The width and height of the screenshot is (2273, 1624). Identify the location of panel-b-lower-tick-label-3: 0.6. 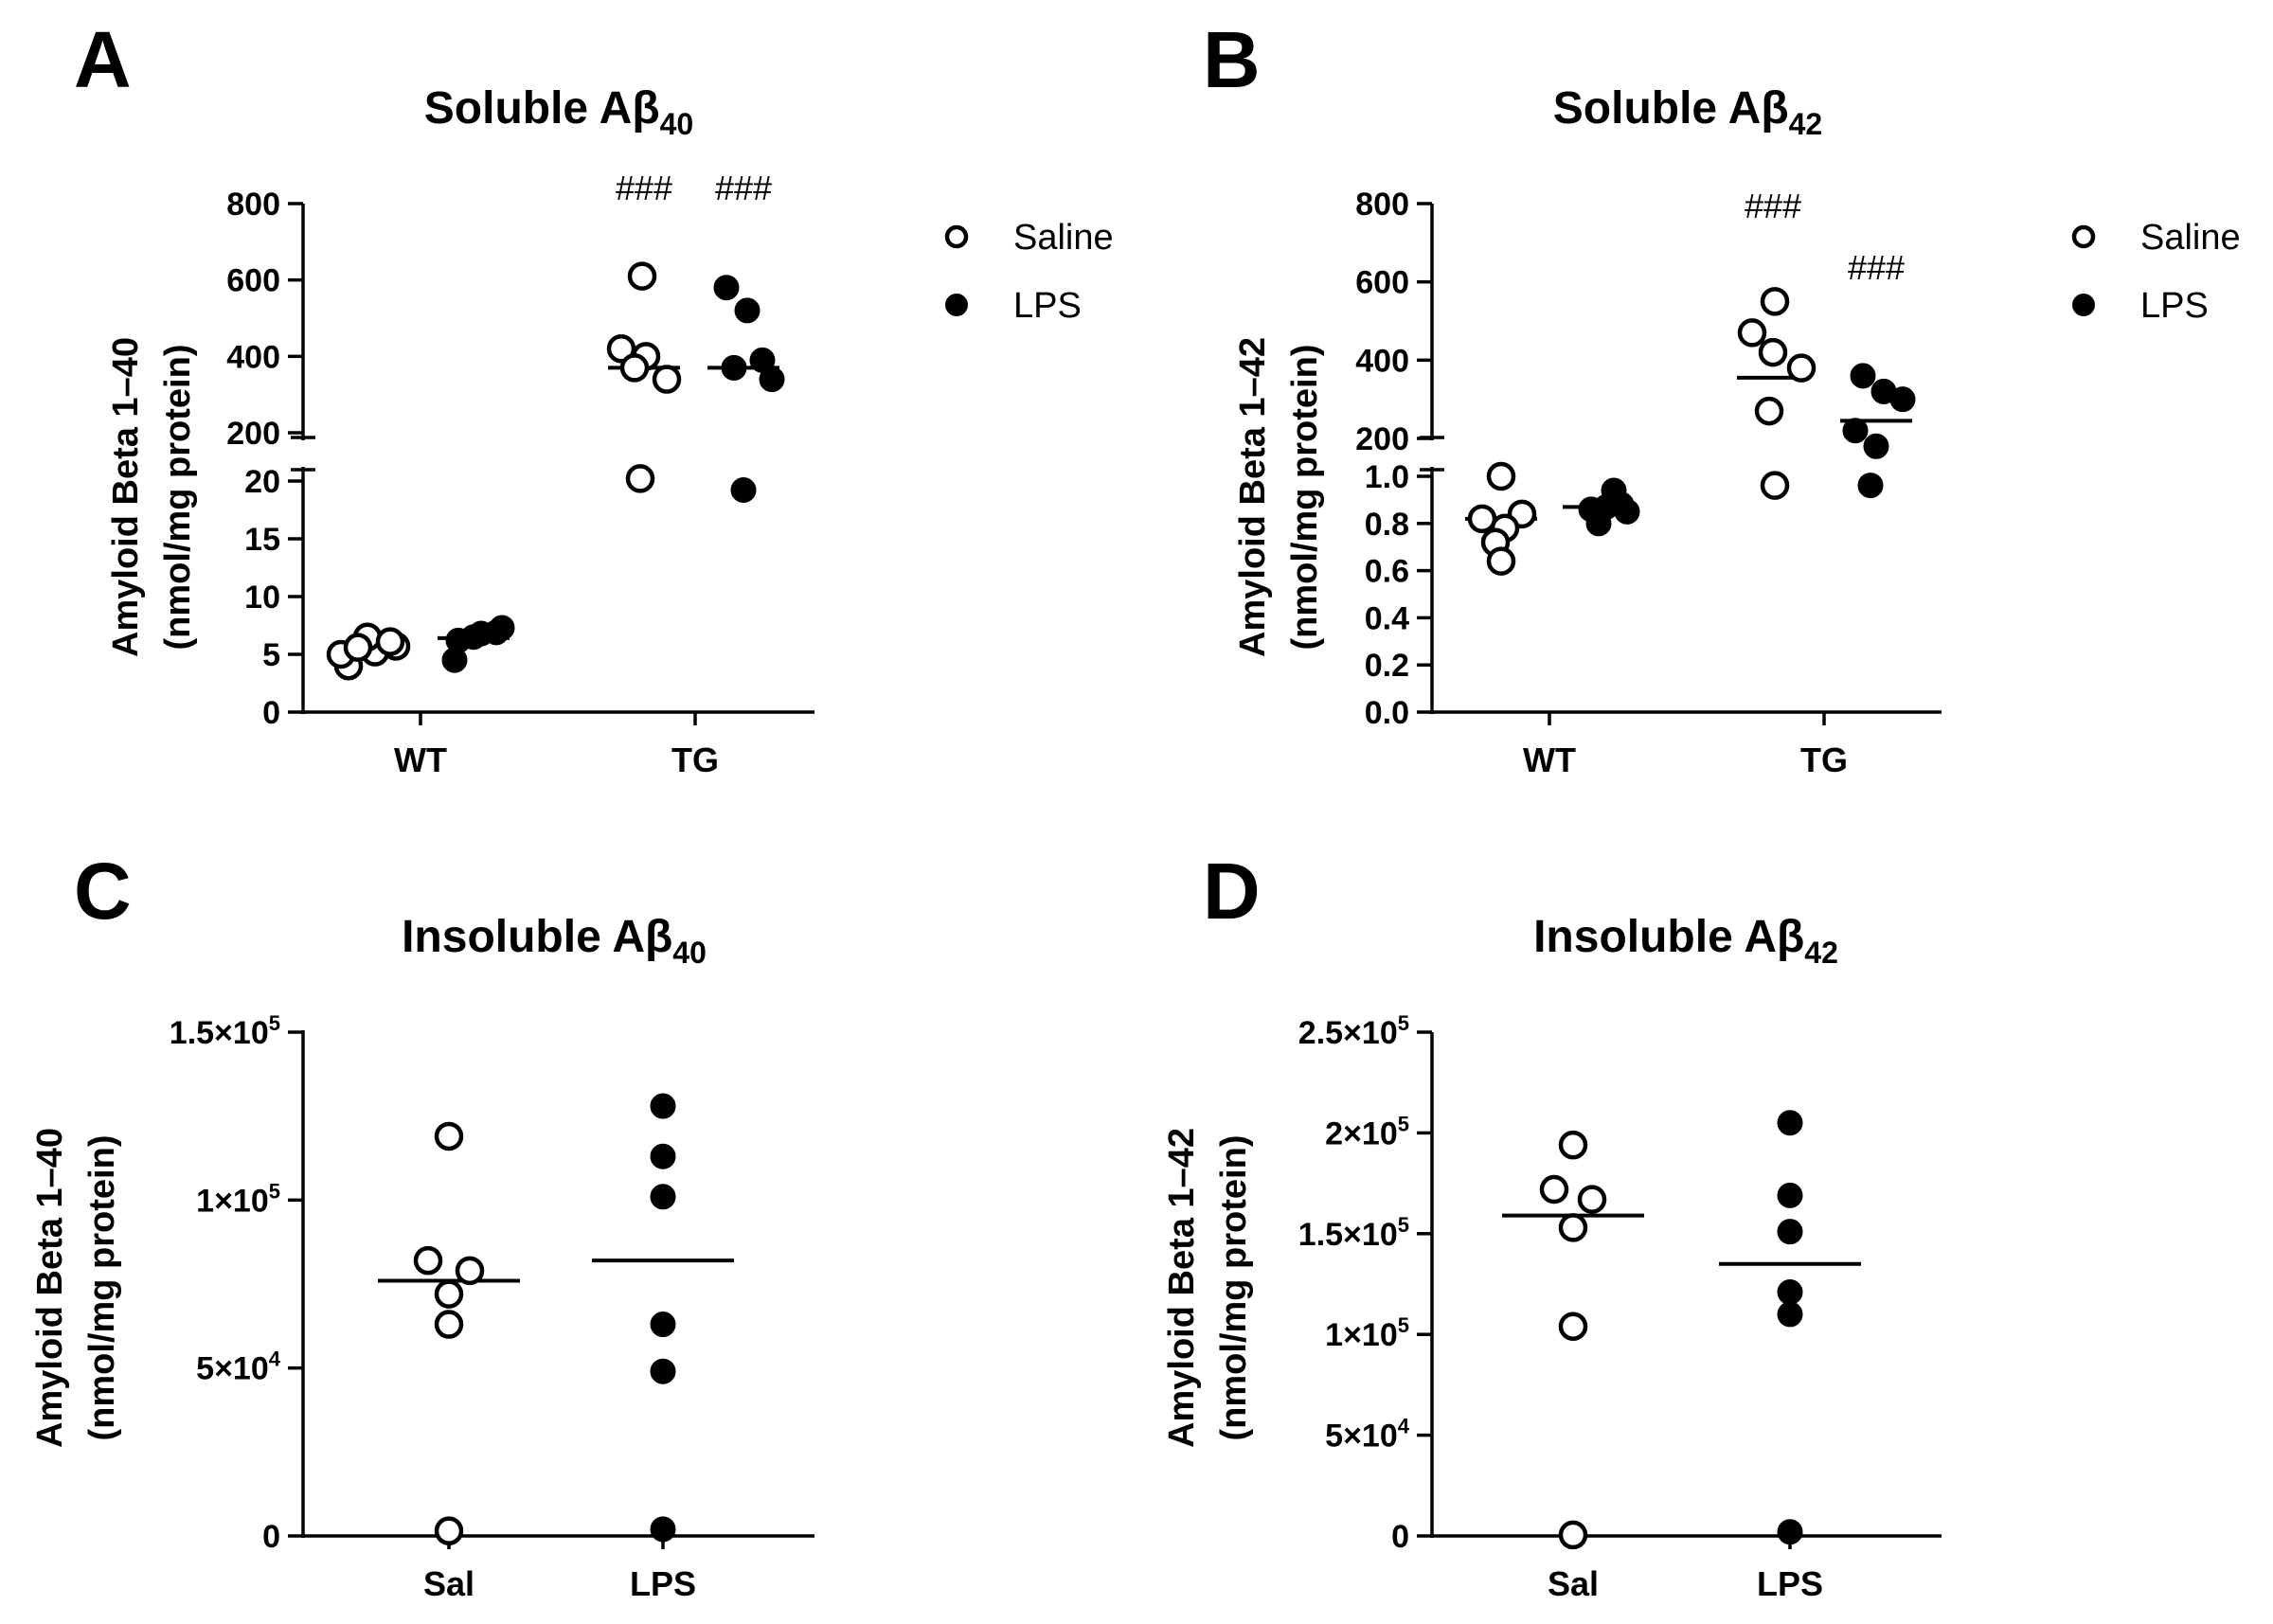
(1387, 572).